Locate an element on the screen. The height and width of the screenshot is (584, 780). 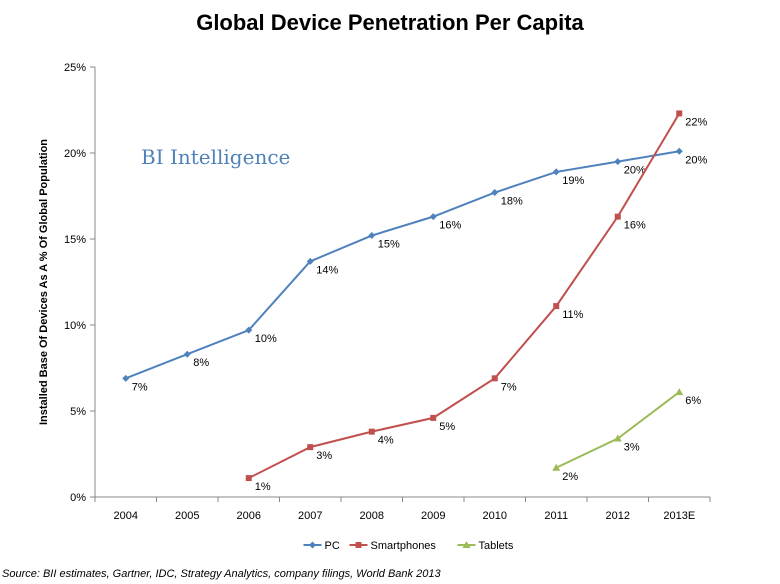
series-tablets: 2% 3% 6% is located at coordinates (626, 435).